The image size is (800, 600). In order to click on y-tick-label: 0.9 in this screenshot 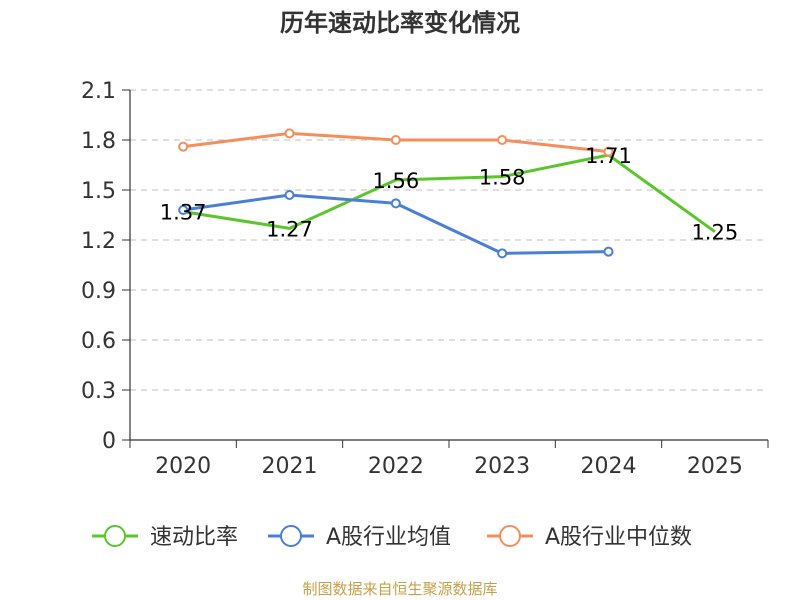, I will do `click(98, 291)`.